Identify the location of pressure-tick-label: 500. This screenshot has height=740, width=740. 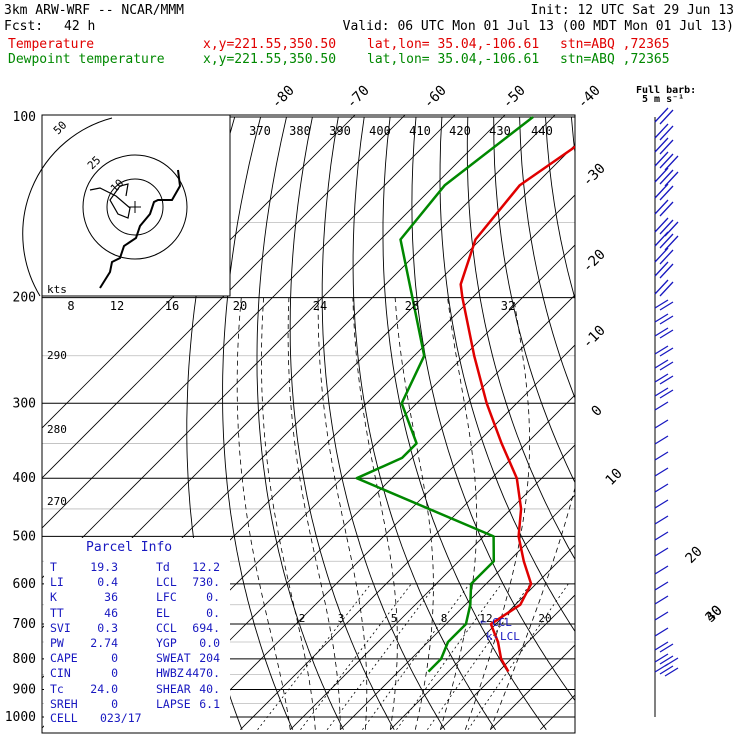
(24, 536).